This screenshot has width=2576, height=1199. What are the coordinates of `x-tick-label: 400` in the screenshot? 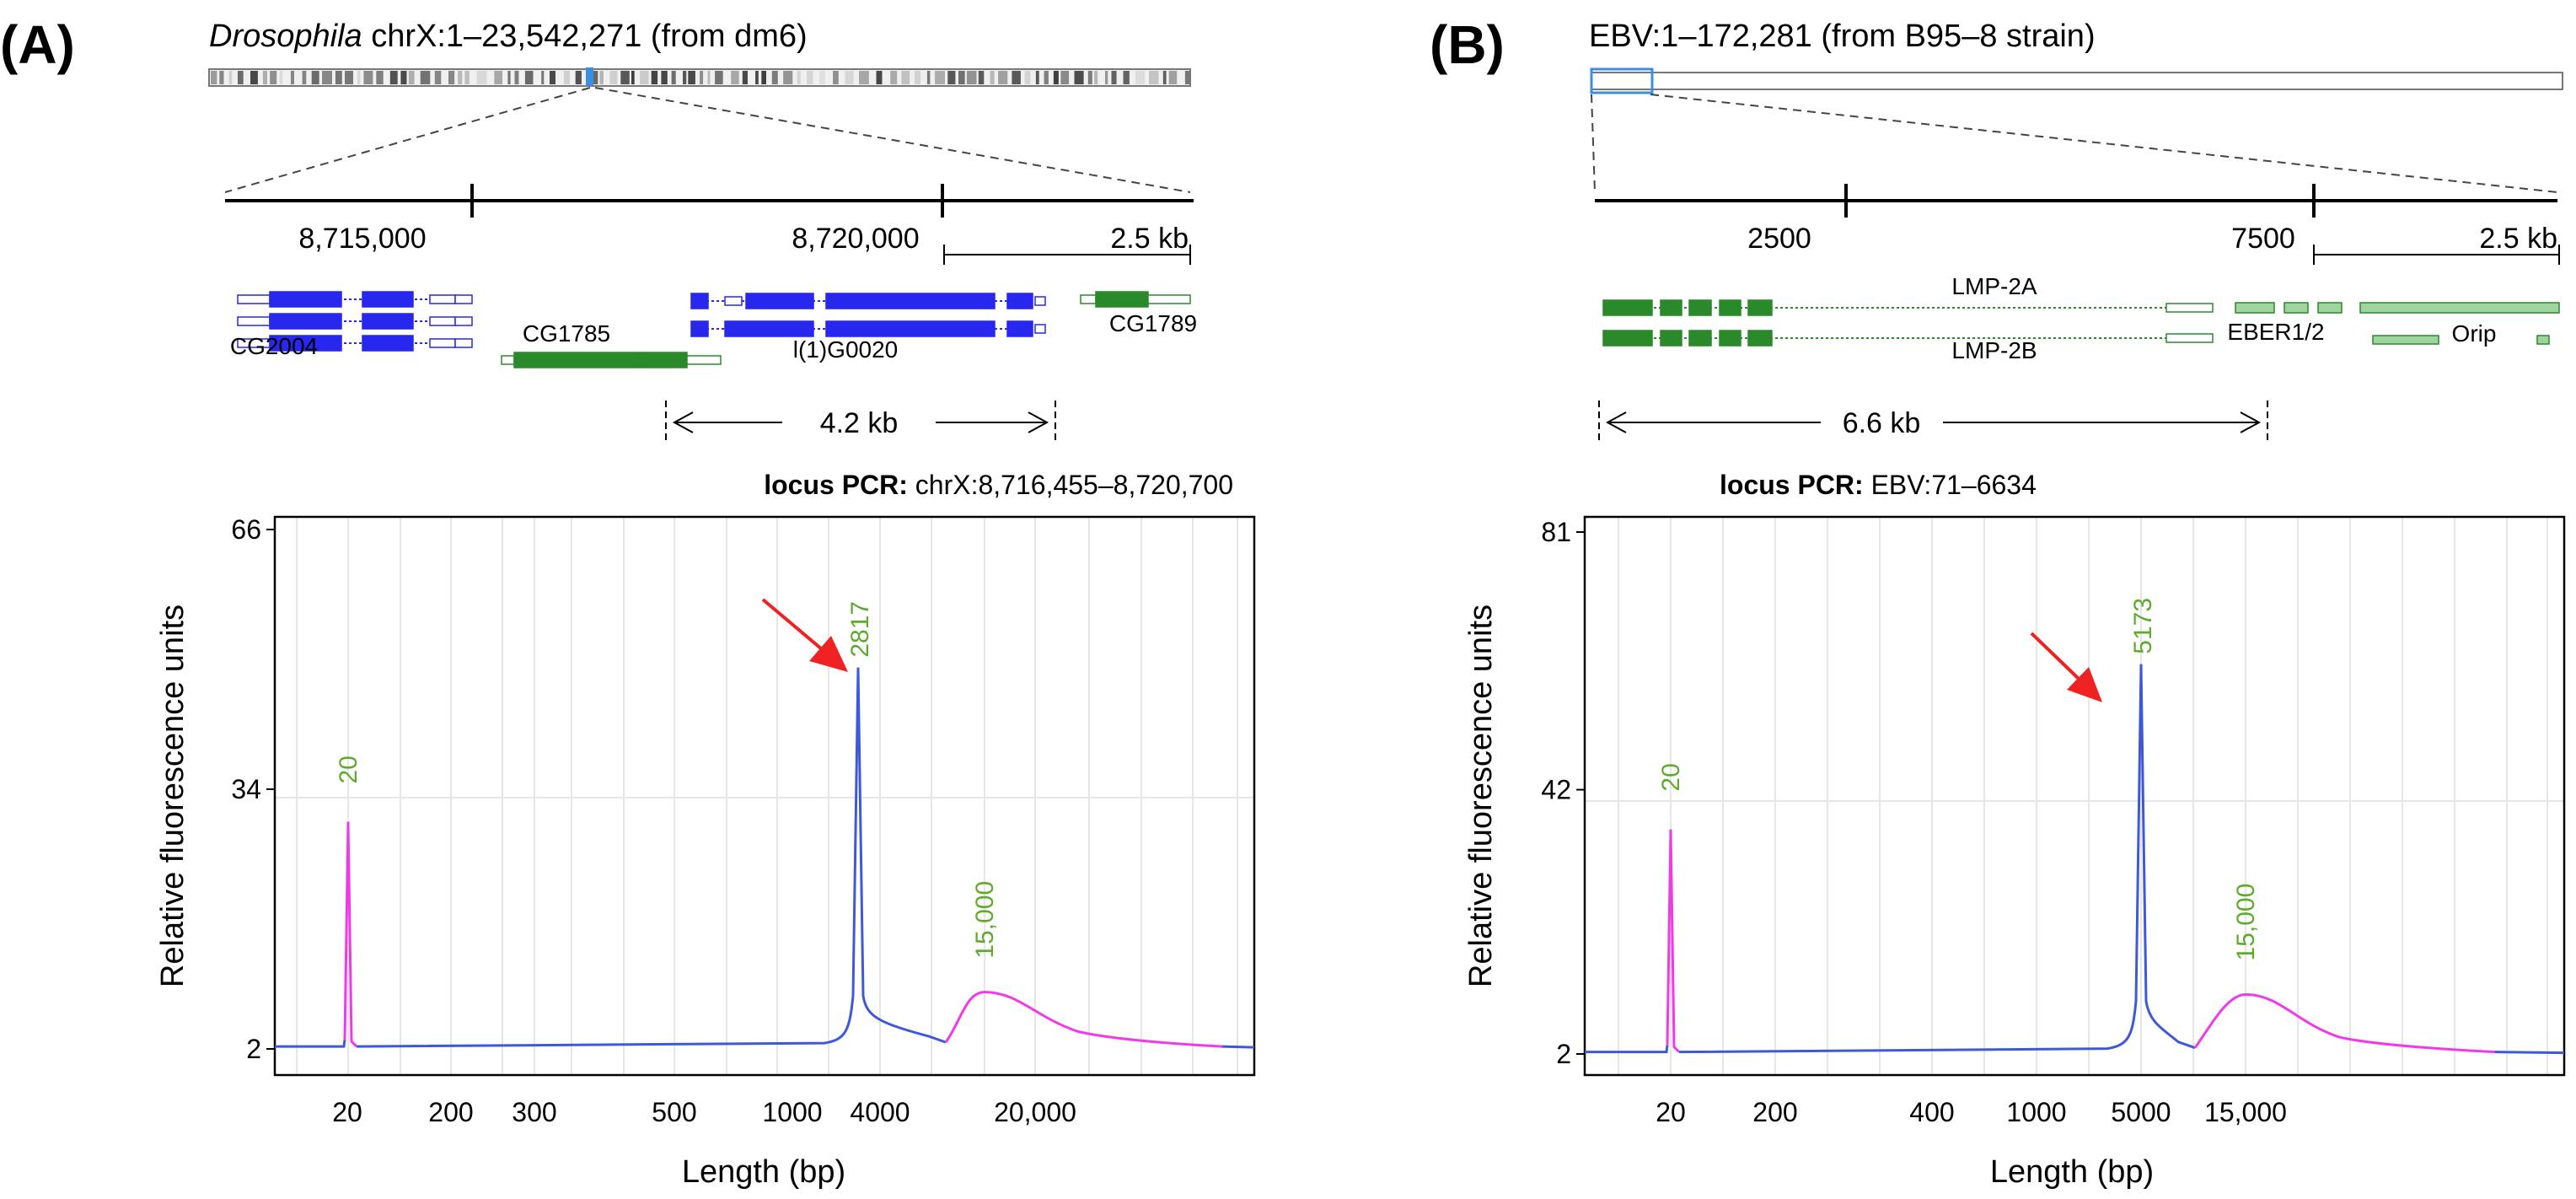 It's located at (1931, 1112).